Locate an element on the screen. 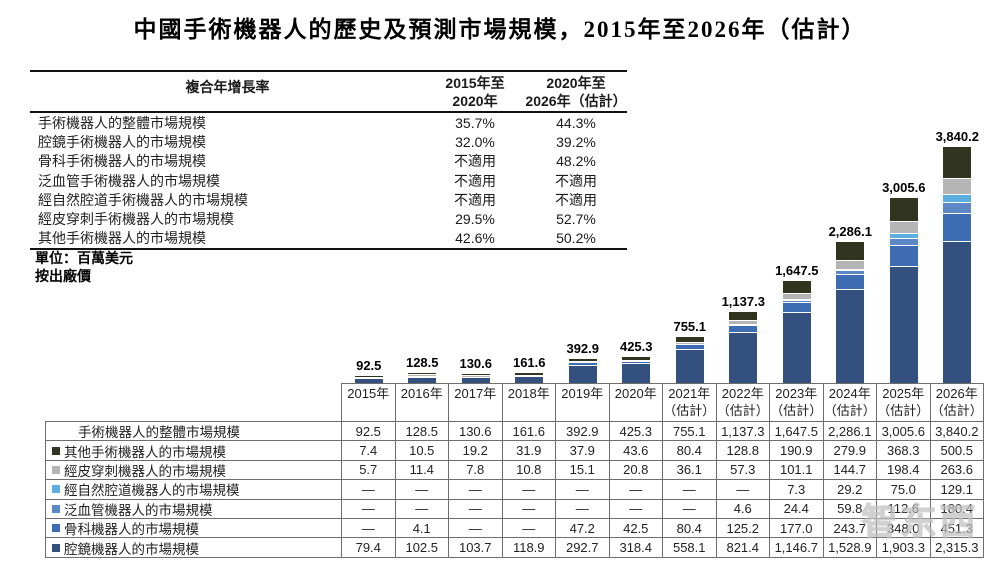 This screenshot has width=1000, height=565. unit-note-line1: 單位：百萬美元 is located at coordinates (84, 258).